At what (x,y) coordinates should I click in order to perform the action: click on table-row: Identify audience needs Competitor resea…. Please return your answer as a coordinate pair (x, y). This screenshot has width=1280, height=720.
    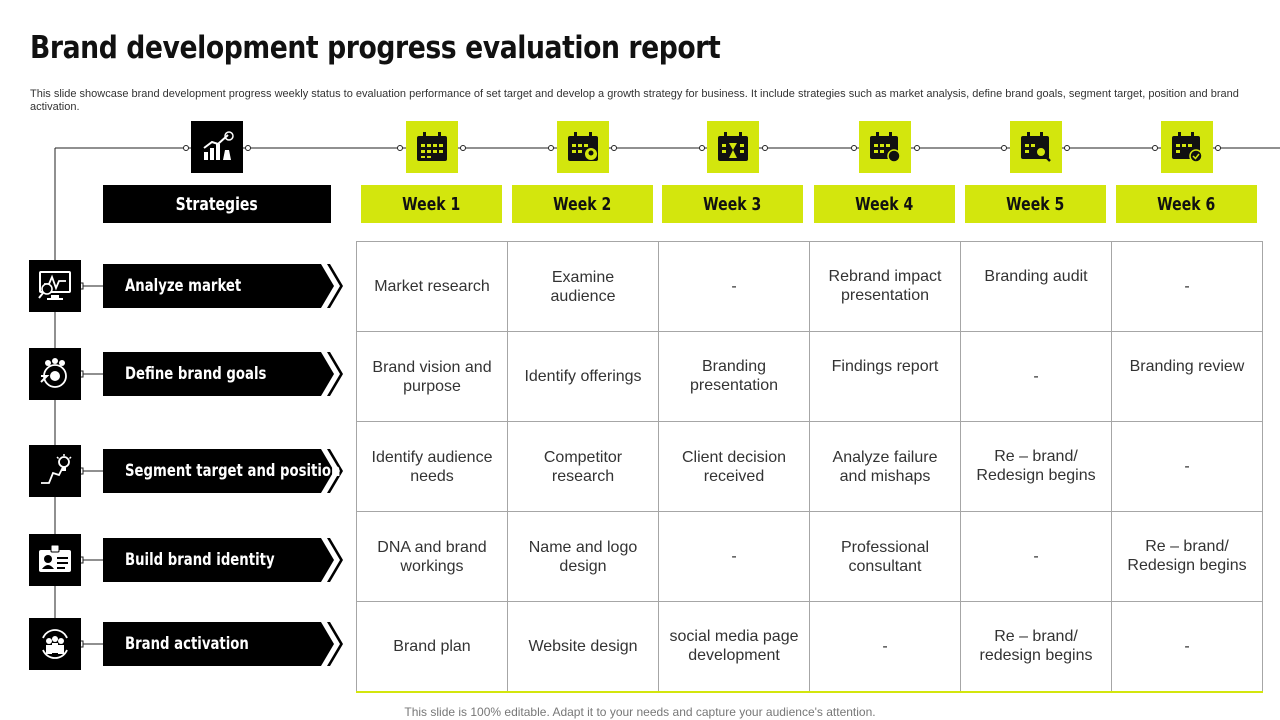
    Looking at the image, I should click on (809, 466).